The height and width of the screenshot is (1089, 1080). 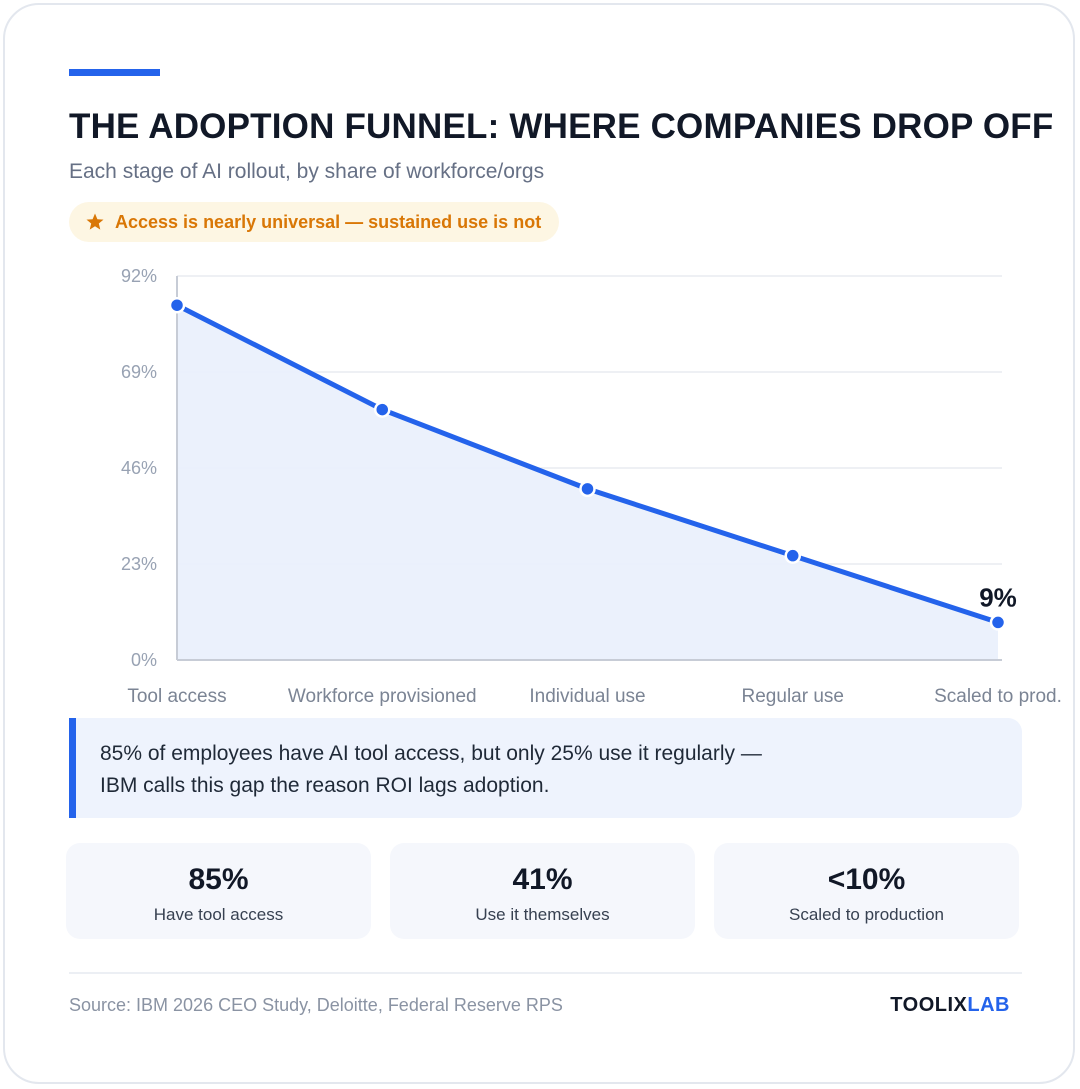 What do you see at coordinates (866, 879) in the screenshot?
I see `stat-value: <10%` at bounding box center [866, 879].